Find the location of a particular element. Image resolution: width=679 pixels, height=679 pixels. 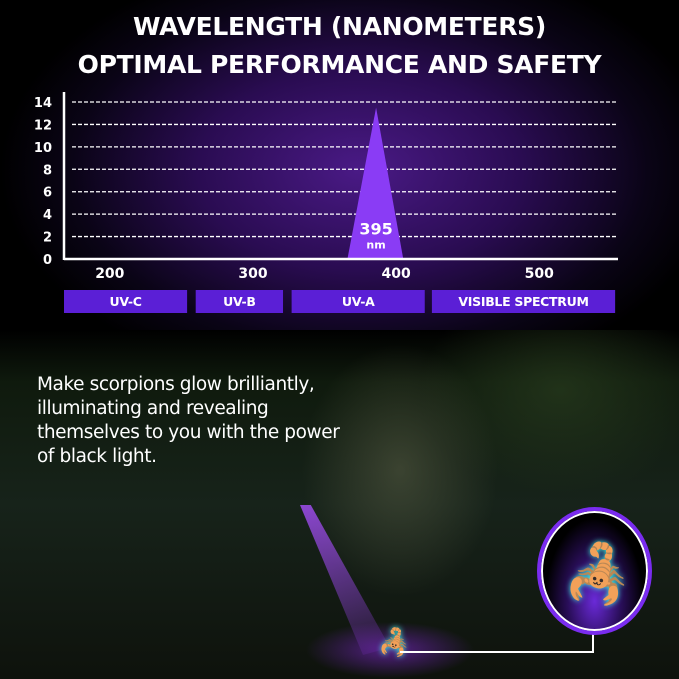

x-tick-label: 300 is located at coordinates (252, 274).